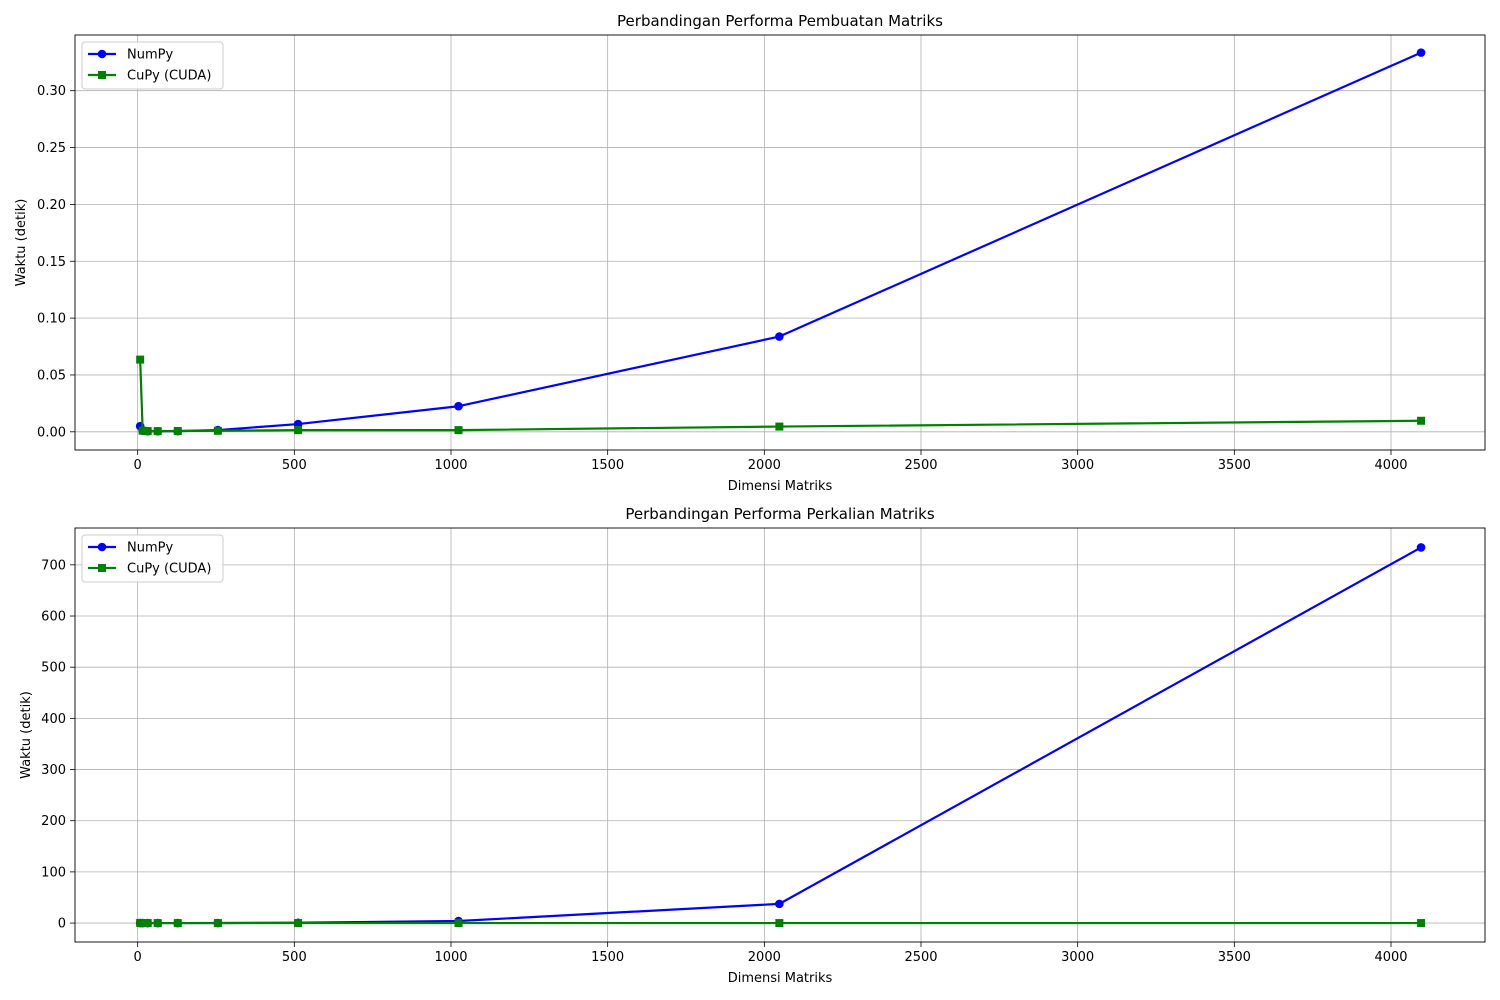 The height and width of the screenshot is (1000, 1500). What do you see at coordinates (780, 21) in the screenshot?
I see `chart-title: Perbandingan Performa Pembuatan Matriks` at bounding box center [780, 21].